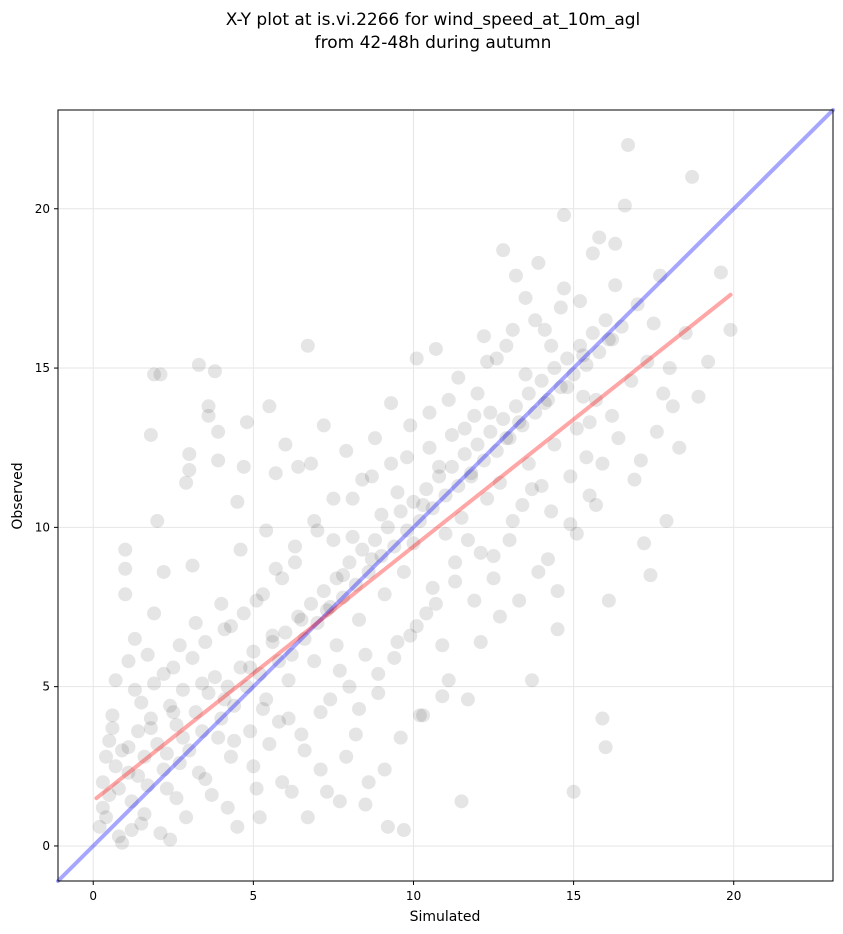 The width and height of the screenshot is (843, 934). What do you see at coordinates (46, 687) in the screenshot?
I see `y-tick-label: 5` at bounding box center [46, 687].